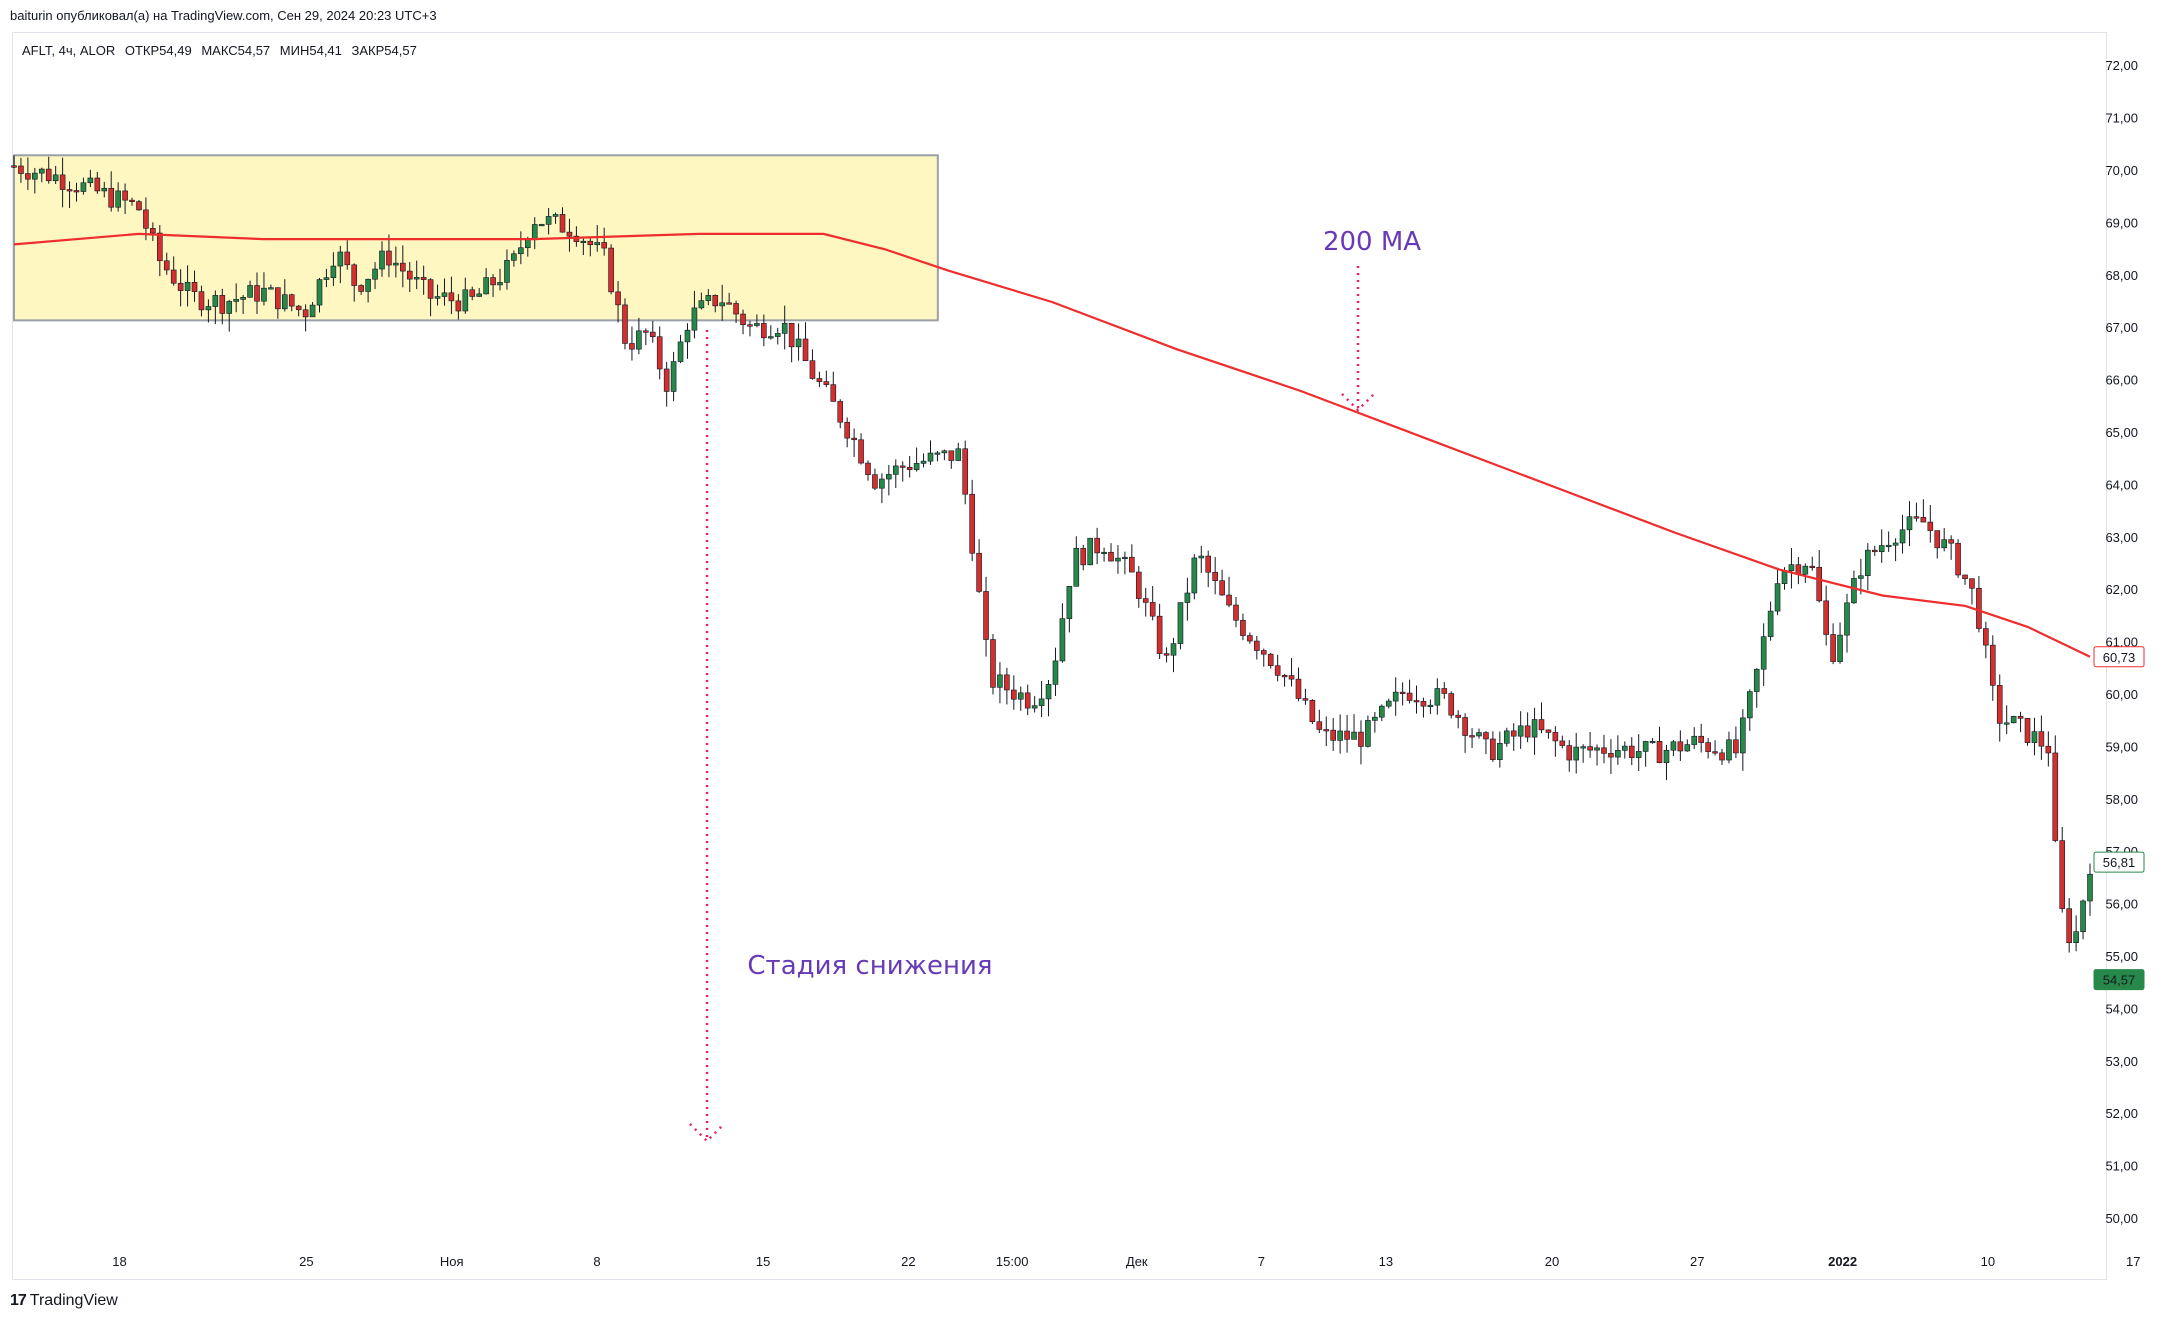  I want to click on y-tick-label: 66,00, so click(2121, 380).